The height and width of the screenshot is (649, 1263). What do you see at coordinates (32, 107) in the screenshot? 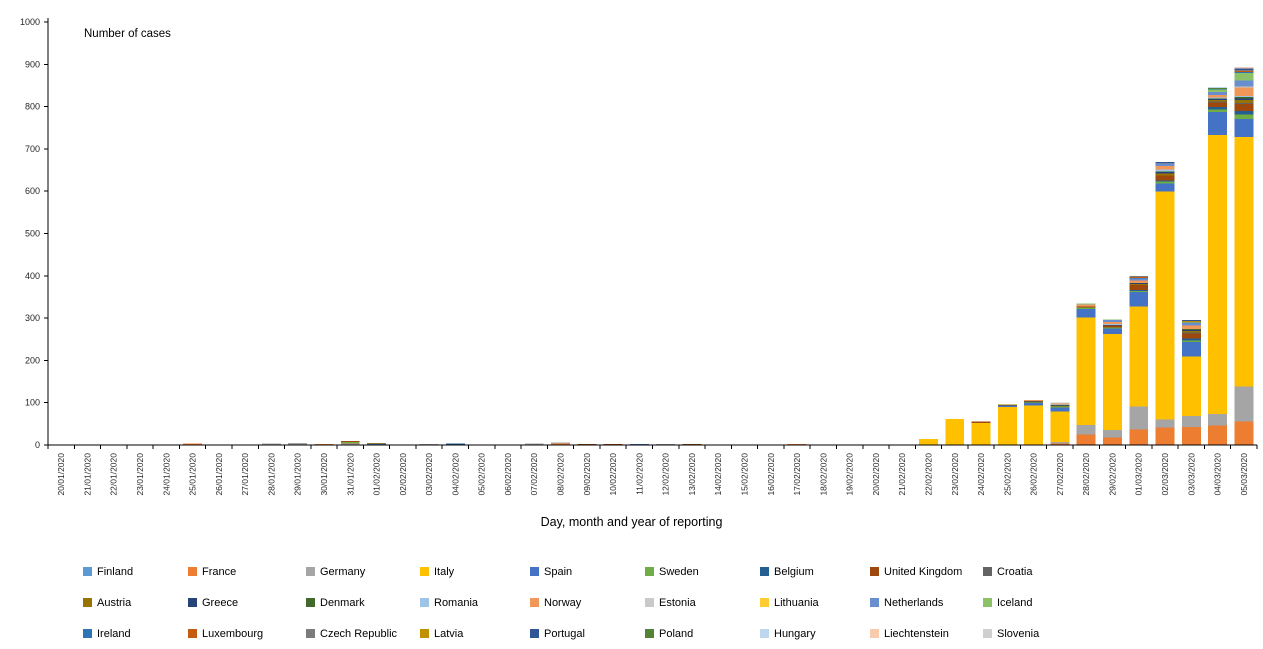
I see `y-tick-label: 800` at bounding box center [32, 107].